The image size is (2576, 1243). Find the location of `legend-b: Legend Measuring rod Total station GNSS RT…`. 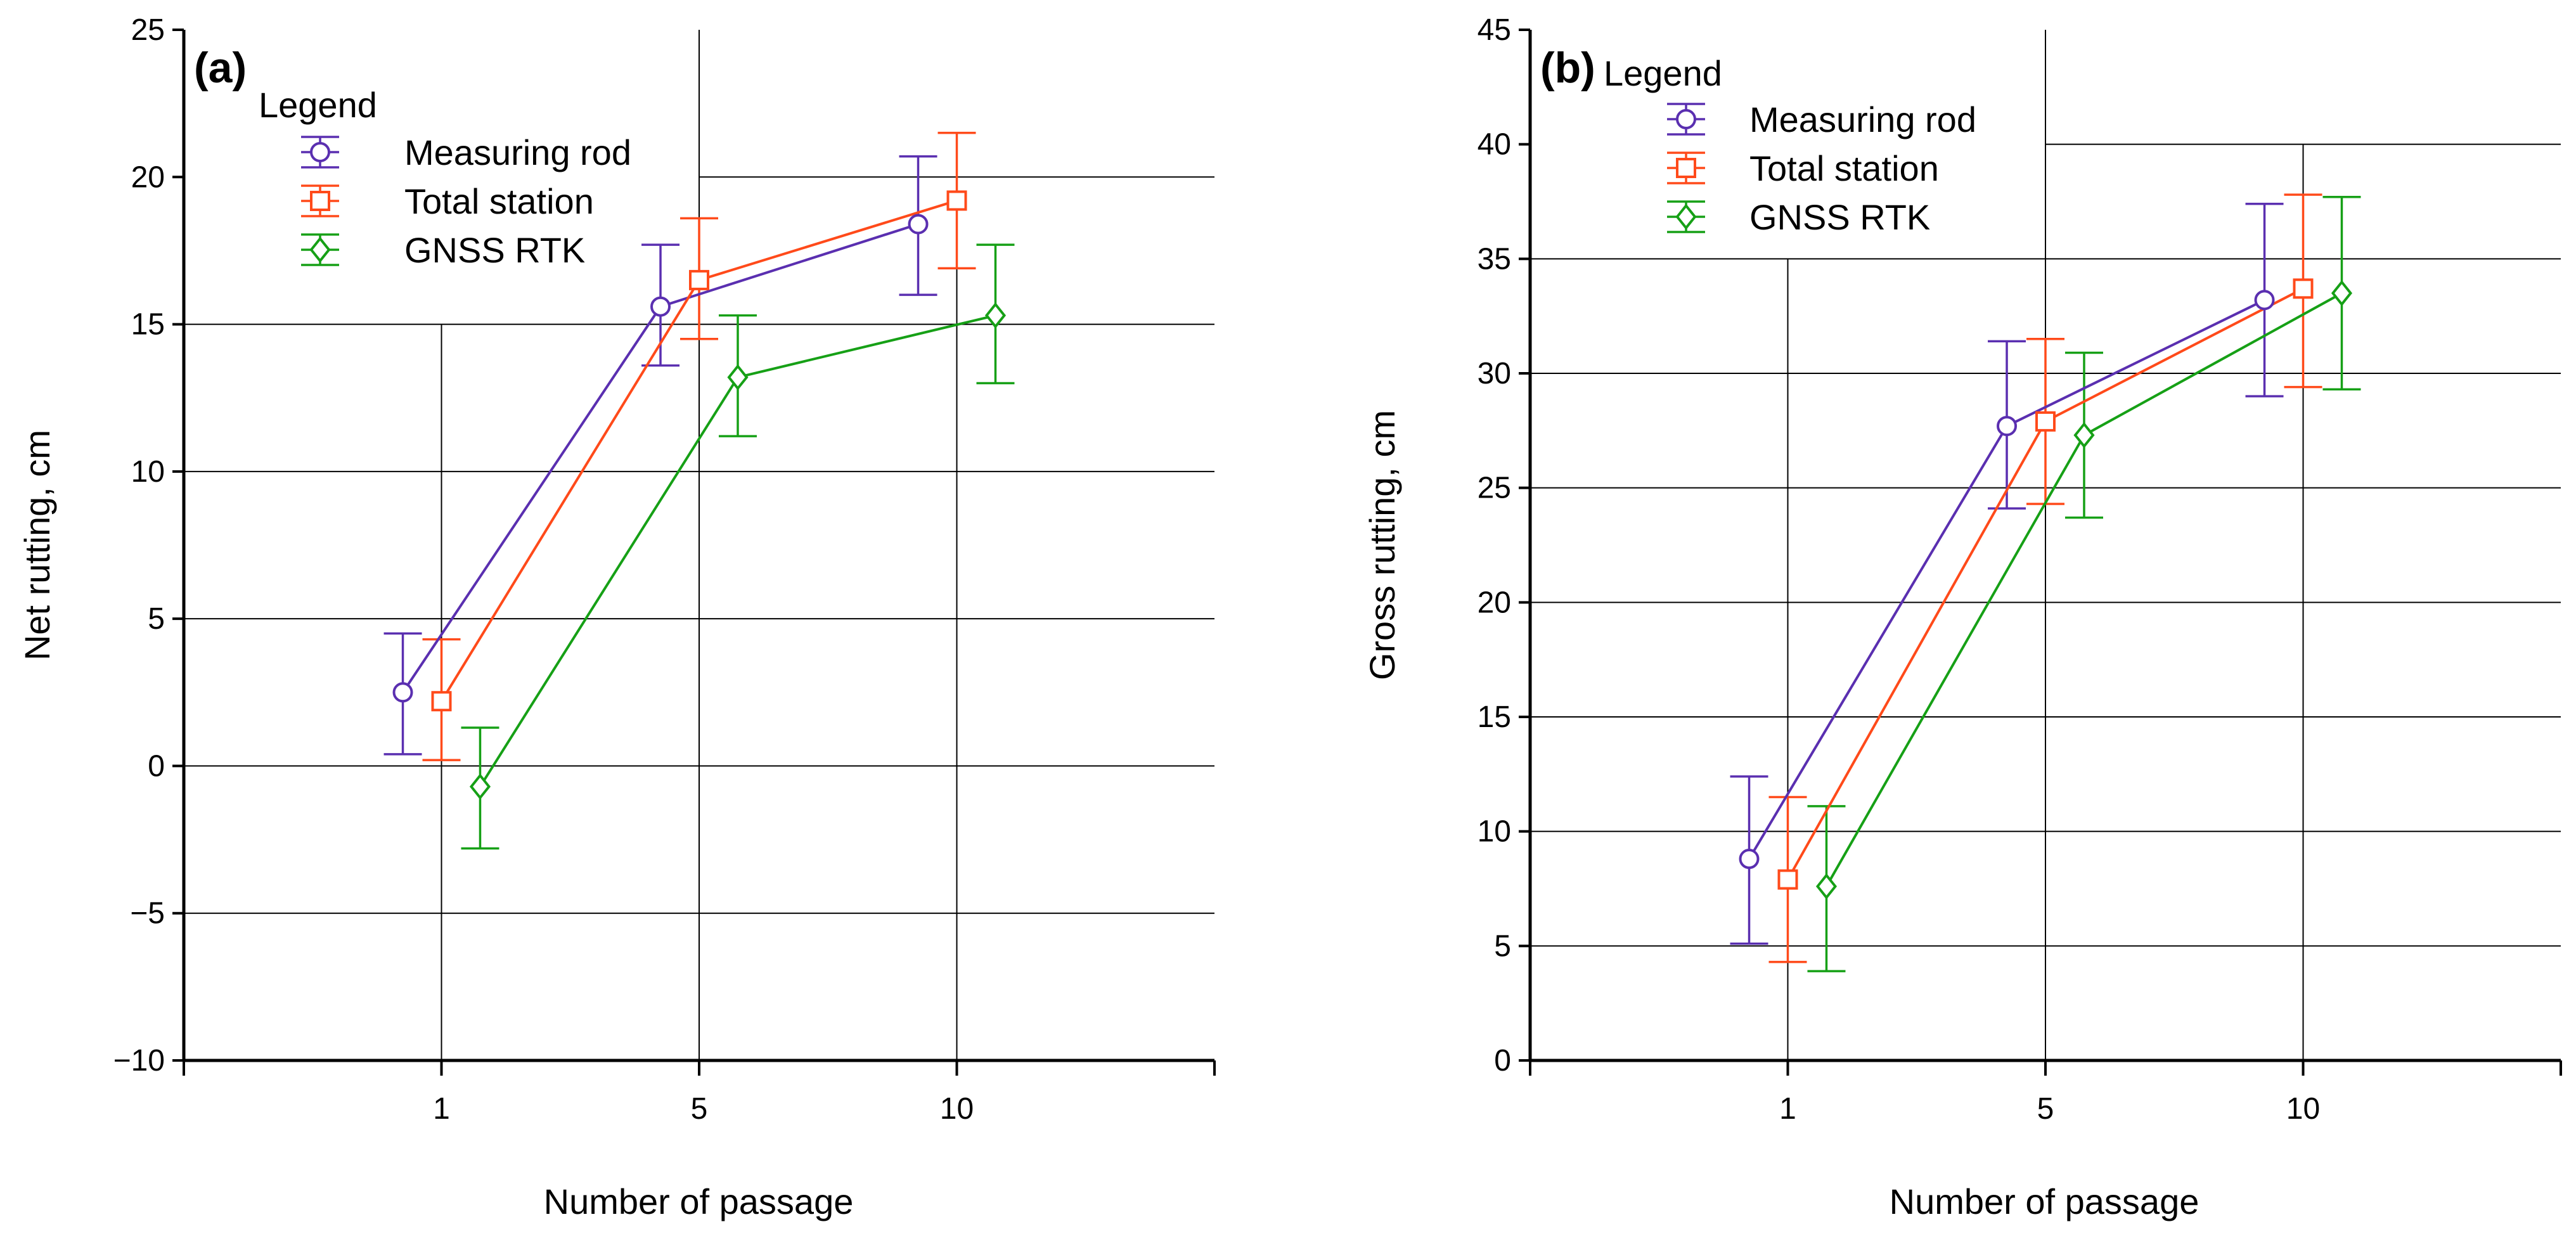

legend-b: Legend Measuring rod Total station GNSS RT… is located at coordinates (1790, 145).